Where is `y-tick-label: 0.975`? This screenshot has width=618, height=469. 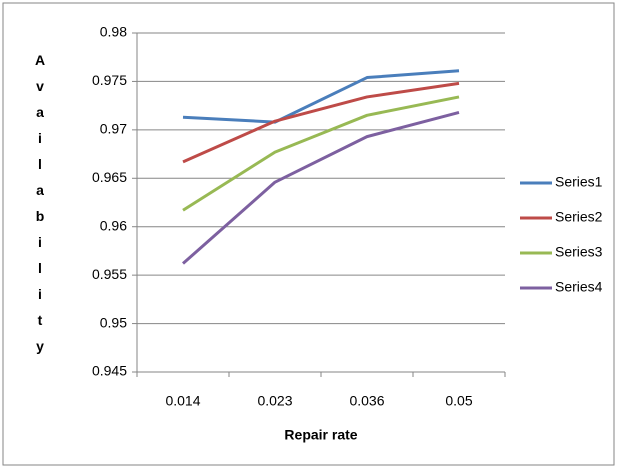 y-tick-label: 0.975 is located at coordinates (109, 80).